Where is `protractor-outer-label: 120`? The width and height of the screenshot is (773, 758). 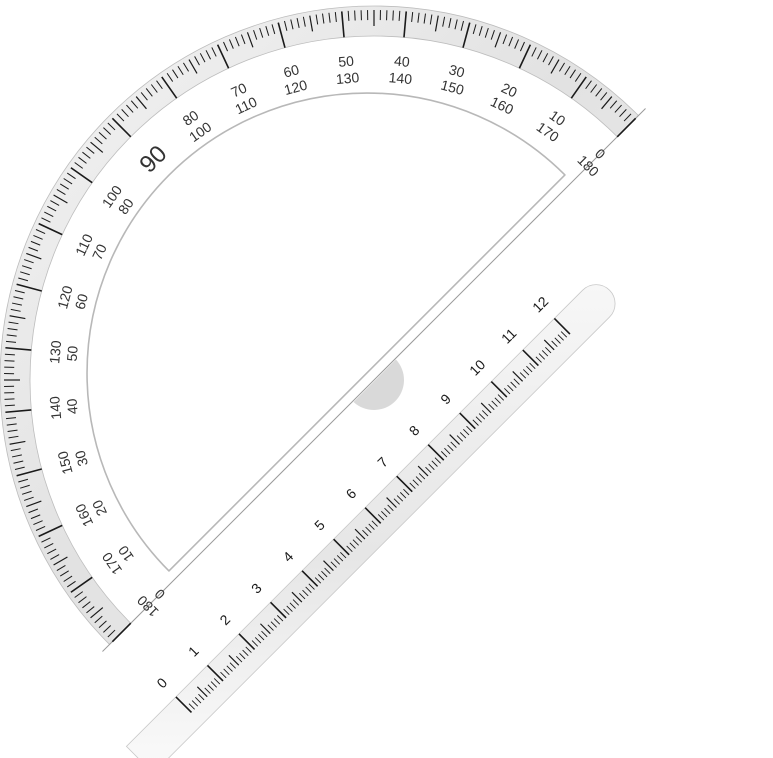
protractor-outer-label: 120 is located at coordinates (65, 297).